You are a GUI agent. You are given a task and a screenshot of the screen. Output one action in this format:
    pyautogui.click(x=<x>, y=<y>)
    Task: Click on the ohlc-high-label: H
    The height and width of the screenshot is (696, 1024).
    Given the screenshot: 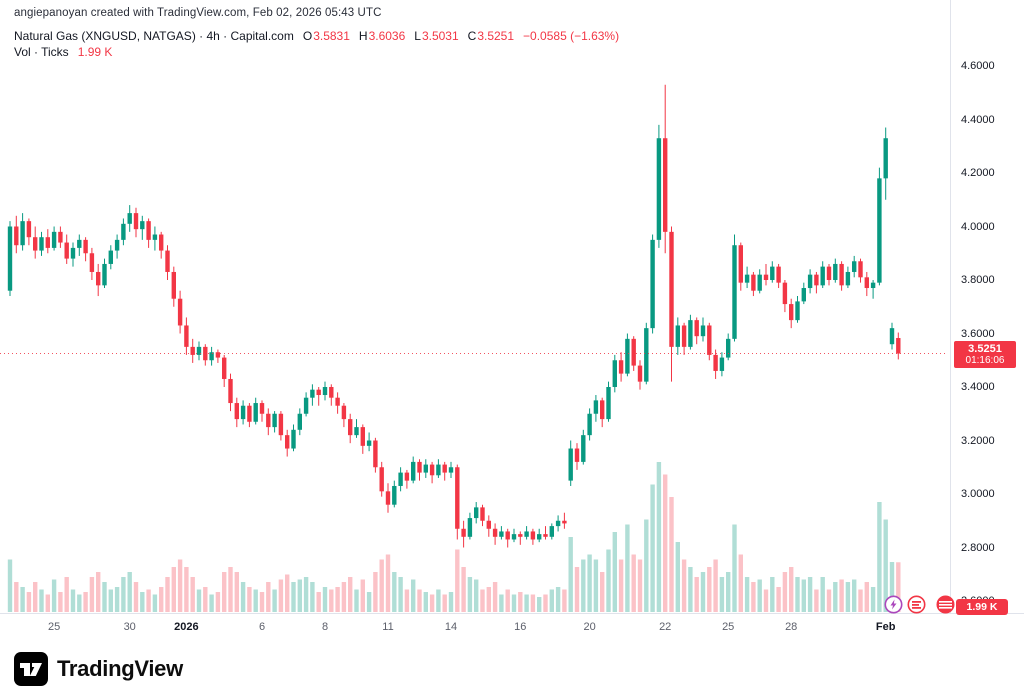 What is the action you would take?
    pyautogui.click(x=363, y=36)
    